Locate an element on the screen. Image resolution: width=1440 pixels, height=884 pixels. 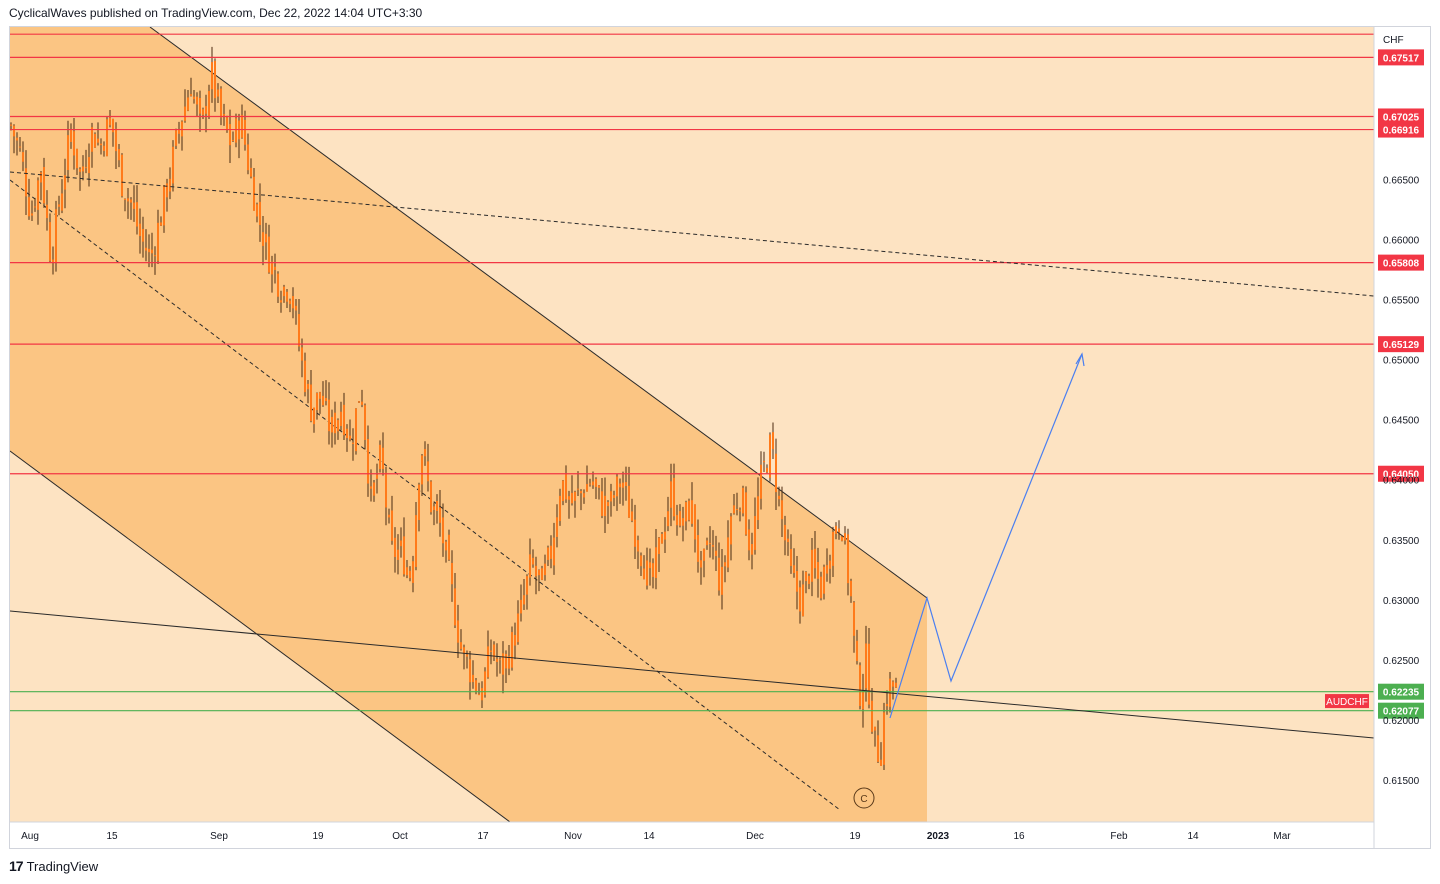
symbol-tag-label: AUDCHF is located at coordinates (1347, 702).